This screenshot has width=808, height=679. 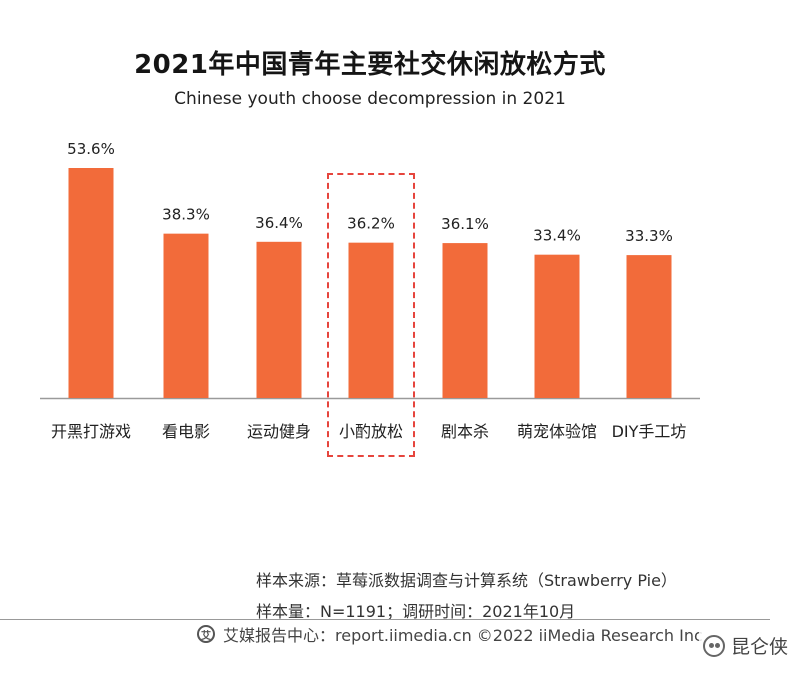 What do you see at coordinates (465, 224) in the screenshot?
I see `value-label-5: 36.1%` at bounding box center [465, 224].